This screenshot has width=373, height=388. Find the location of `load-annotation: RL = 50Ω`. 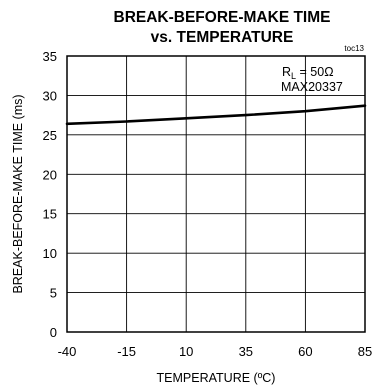

load-annotation: RL = 50Ω is located at coordinates (308, 73).